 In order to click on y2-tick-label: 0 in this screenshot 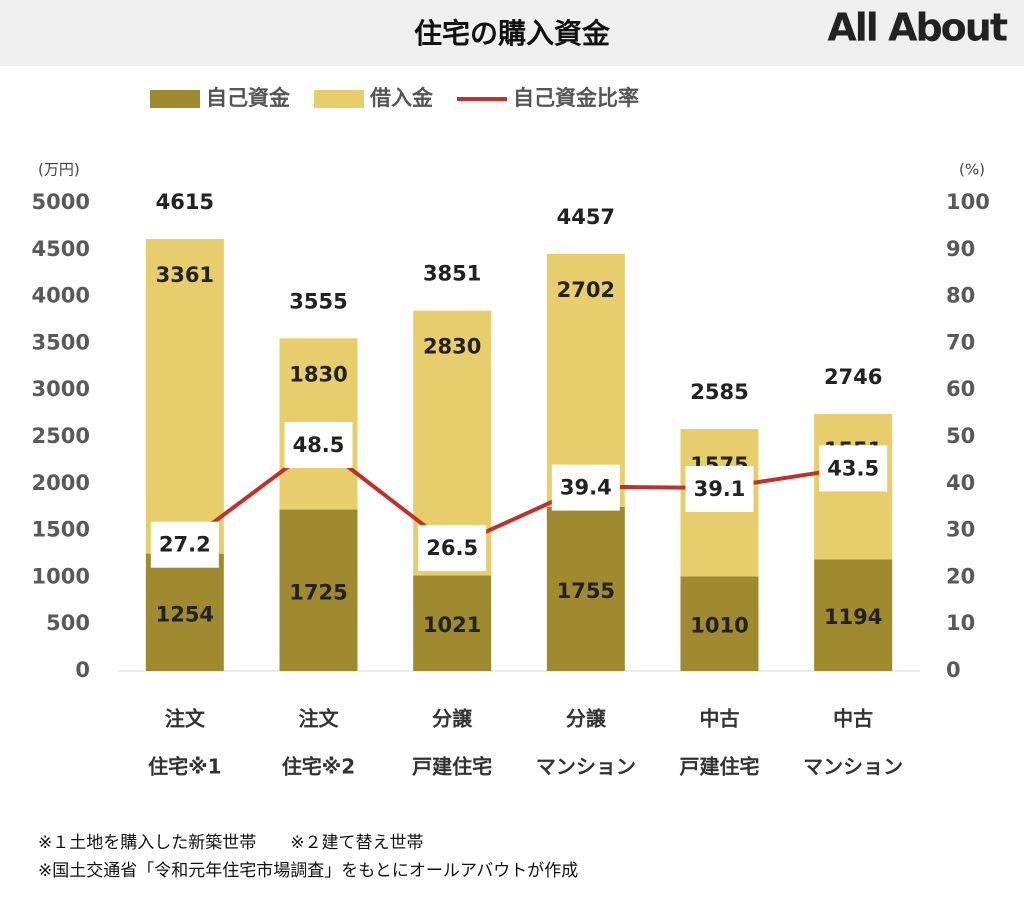, I will do `click(953, 670)`.